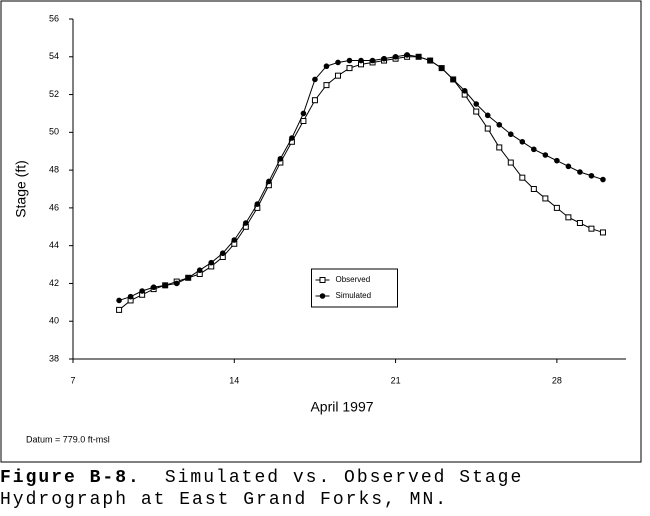 Image resolution: width=650 pixels, height=516 pixels. I want to click on legend-box, so click(354, 288).